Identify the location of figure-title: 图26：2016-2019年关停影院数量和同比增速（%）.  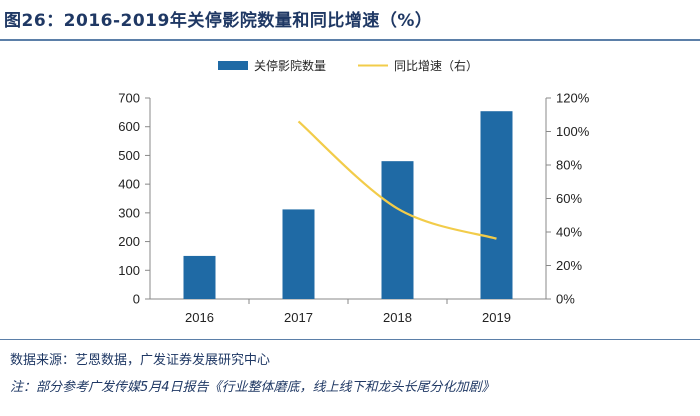
(218, 21).